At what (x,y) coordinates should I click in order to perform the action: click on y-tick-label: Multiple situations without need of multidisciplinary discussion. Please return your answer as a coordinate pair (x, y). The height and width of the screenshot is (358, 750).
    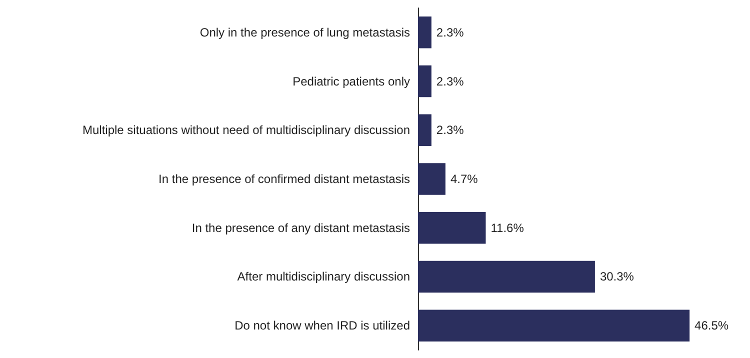
    Looking at the image, I should click on (246, 130).